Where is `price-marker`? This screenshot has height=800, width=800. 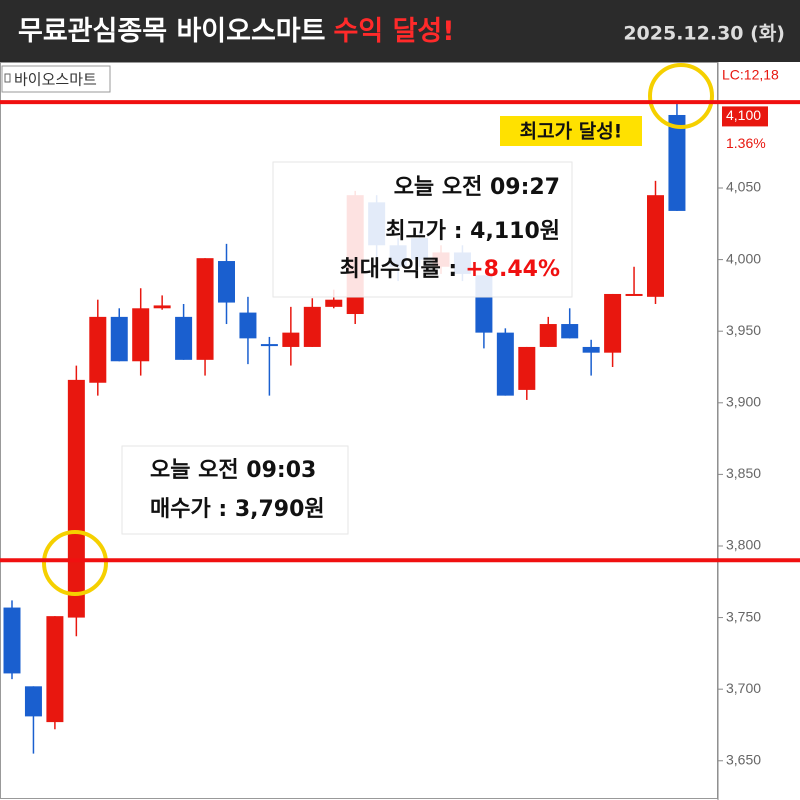
price-marker is located at coordinates (745, 116).